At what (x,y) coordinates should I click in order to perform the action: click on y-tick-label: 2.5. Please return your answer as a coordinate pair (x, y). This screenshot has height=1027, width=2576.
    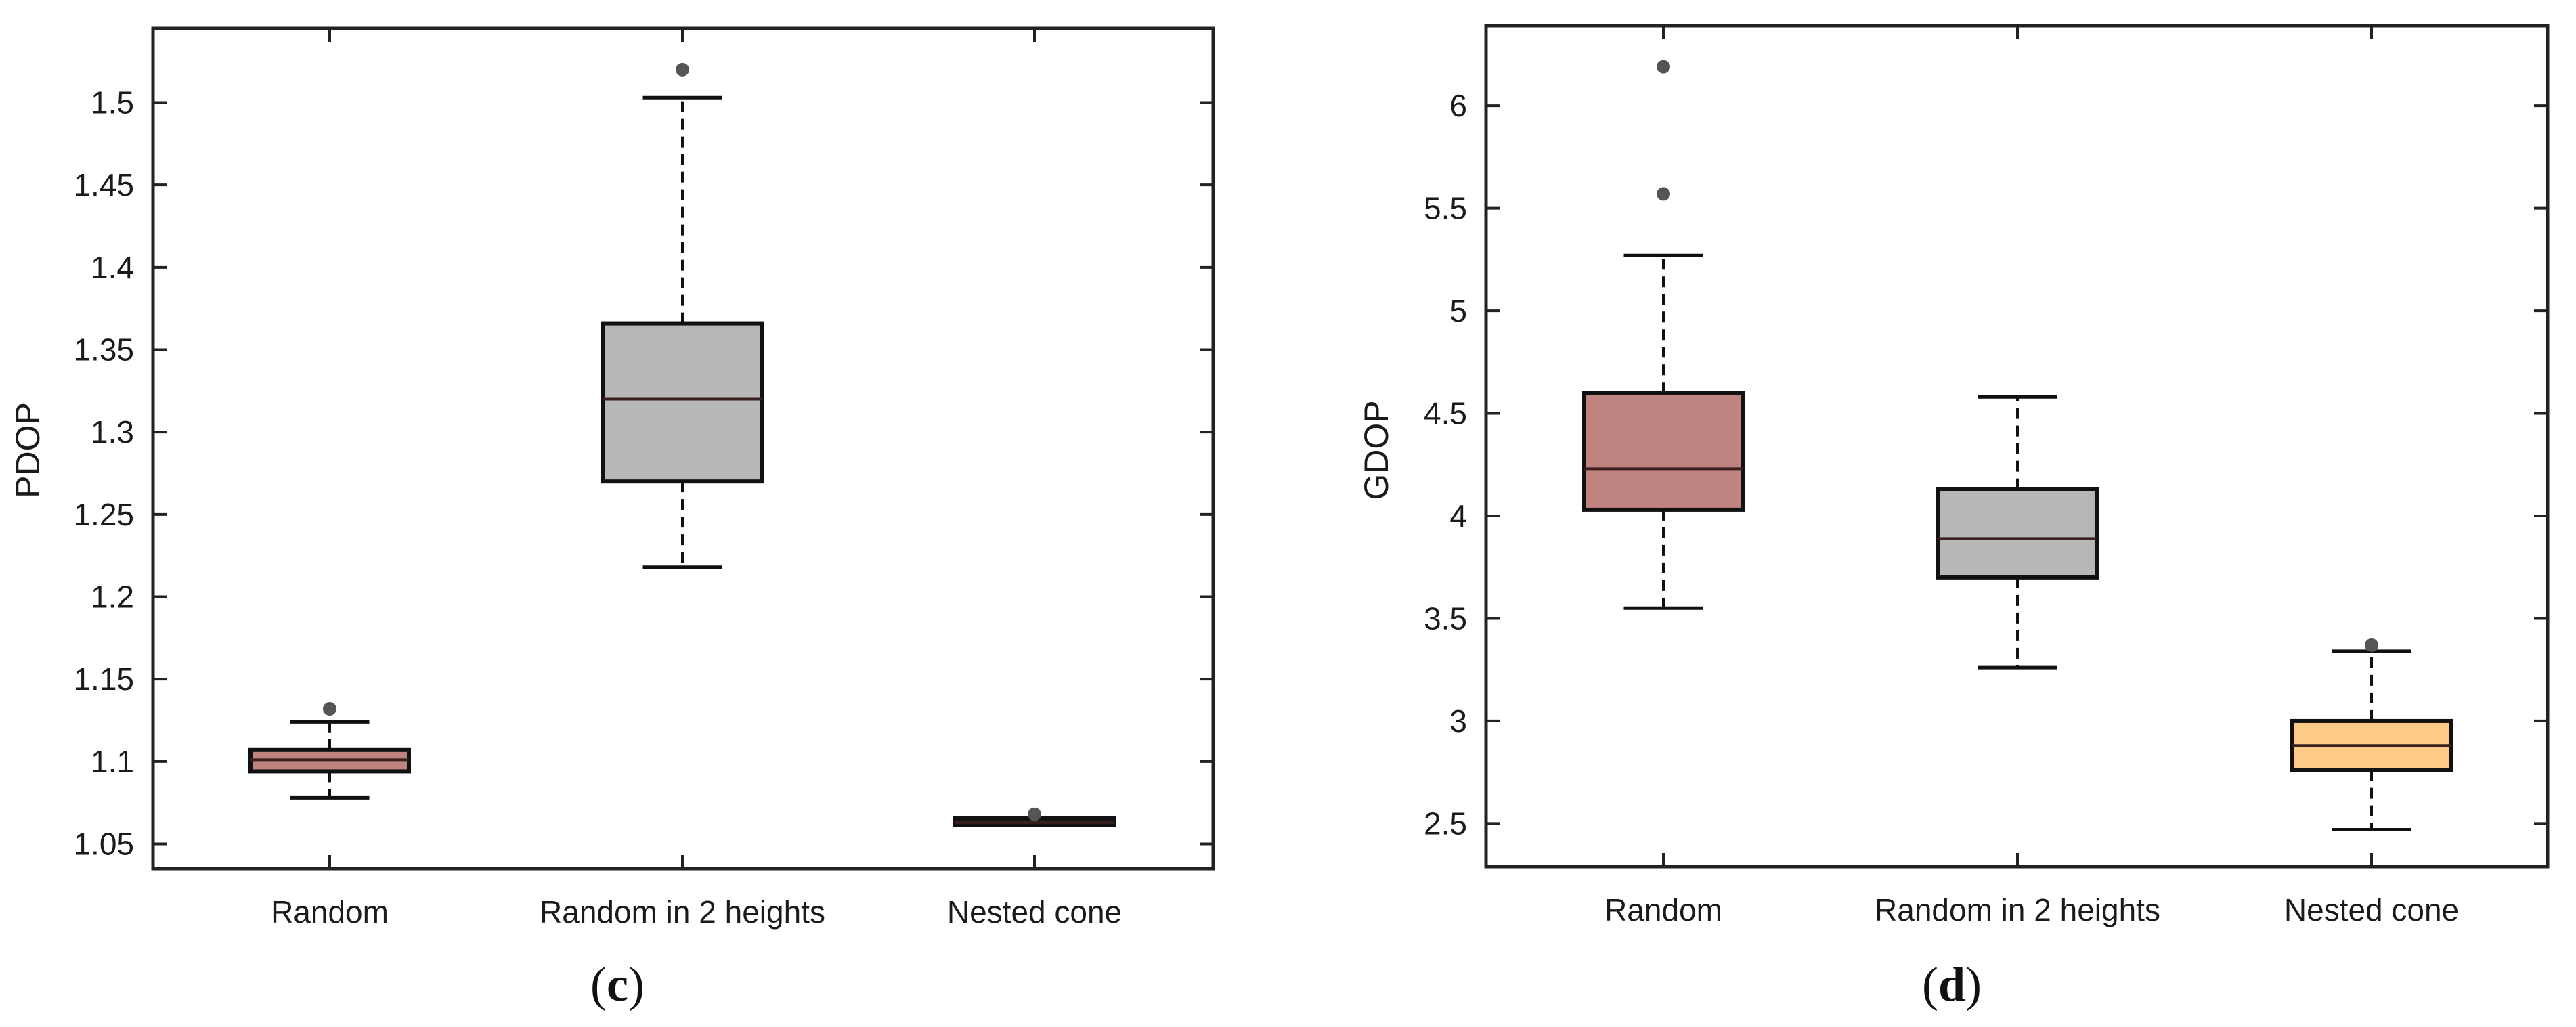
    Looking at the image, I should click on (1445, 824).